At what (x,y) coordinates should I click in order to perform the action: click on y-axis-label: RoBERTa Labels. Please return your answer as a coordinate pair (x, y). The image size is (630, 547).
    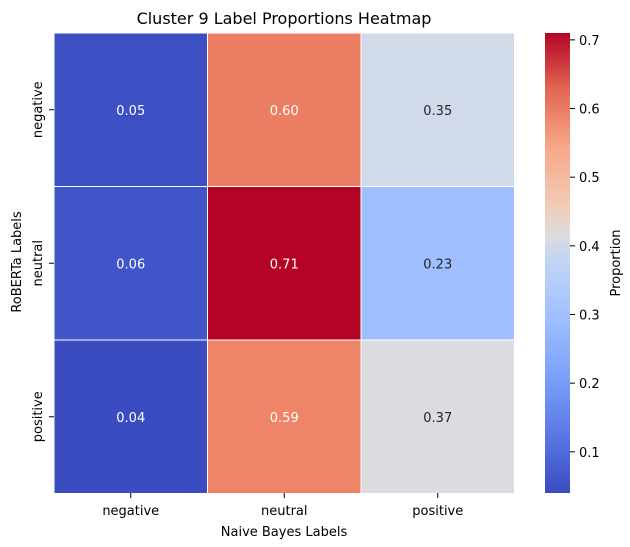
    Looking at the image, I should click on (17, 262).